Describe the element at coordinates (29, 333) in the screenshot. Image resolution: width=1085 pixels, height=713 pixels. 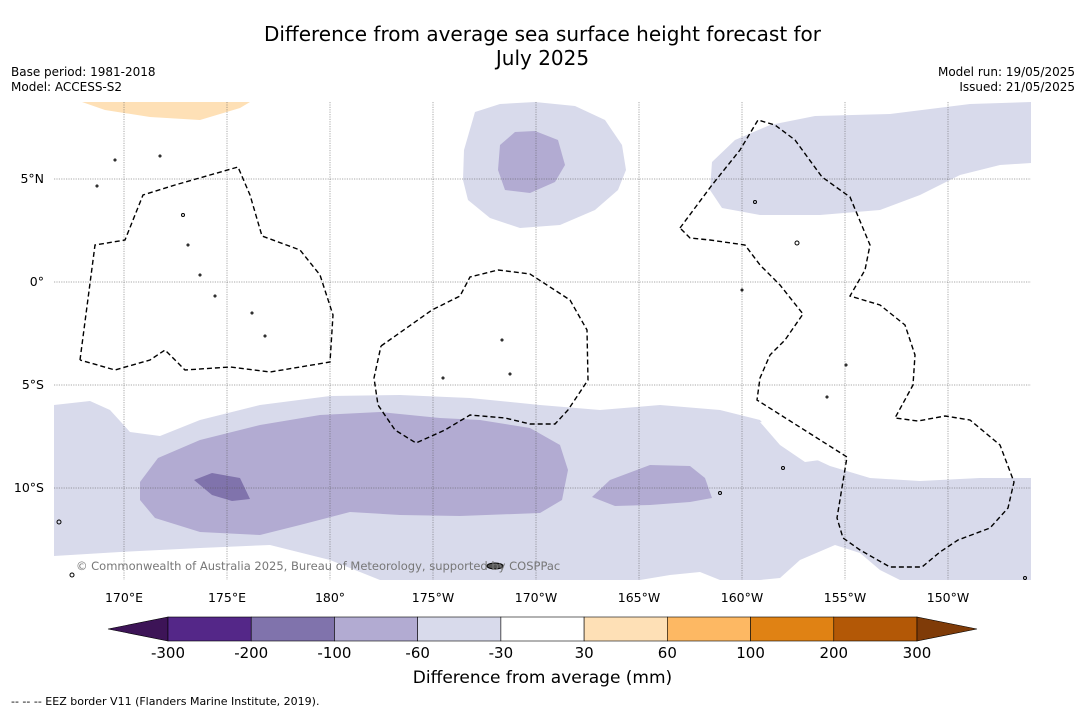
I see `latitude-labels: 5°N 0° 5°S 10°S` at that location.